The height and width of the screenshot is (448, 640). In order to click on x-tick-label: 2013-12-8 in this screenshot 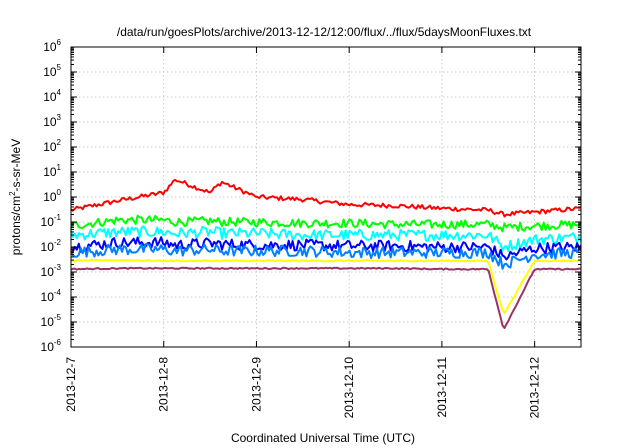, I will do `click(164, 384)`.